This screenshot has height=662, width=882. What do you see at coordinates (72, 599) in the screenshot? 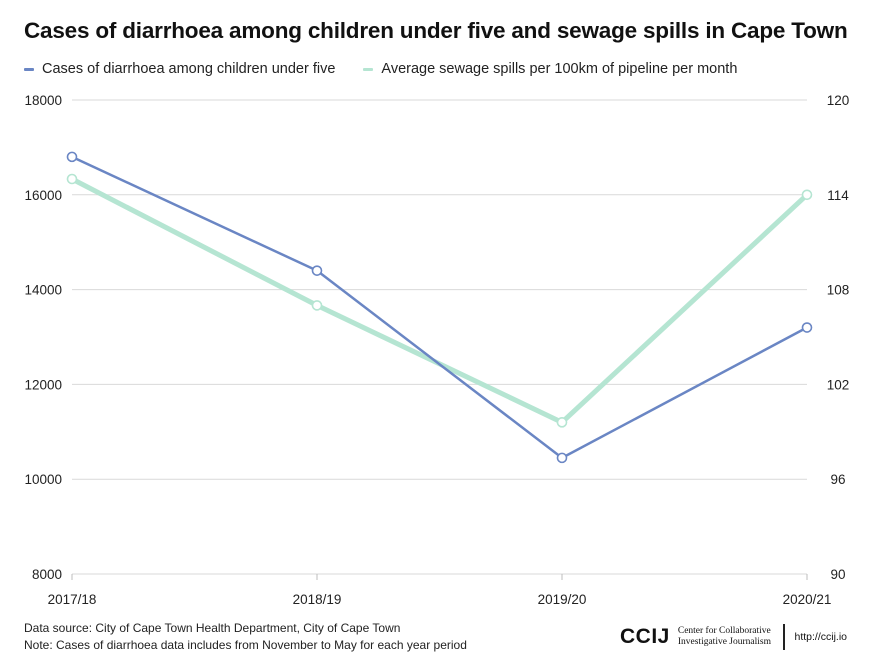
I see `x-tick-label: 2017/18` at bounding box center [72, 599].